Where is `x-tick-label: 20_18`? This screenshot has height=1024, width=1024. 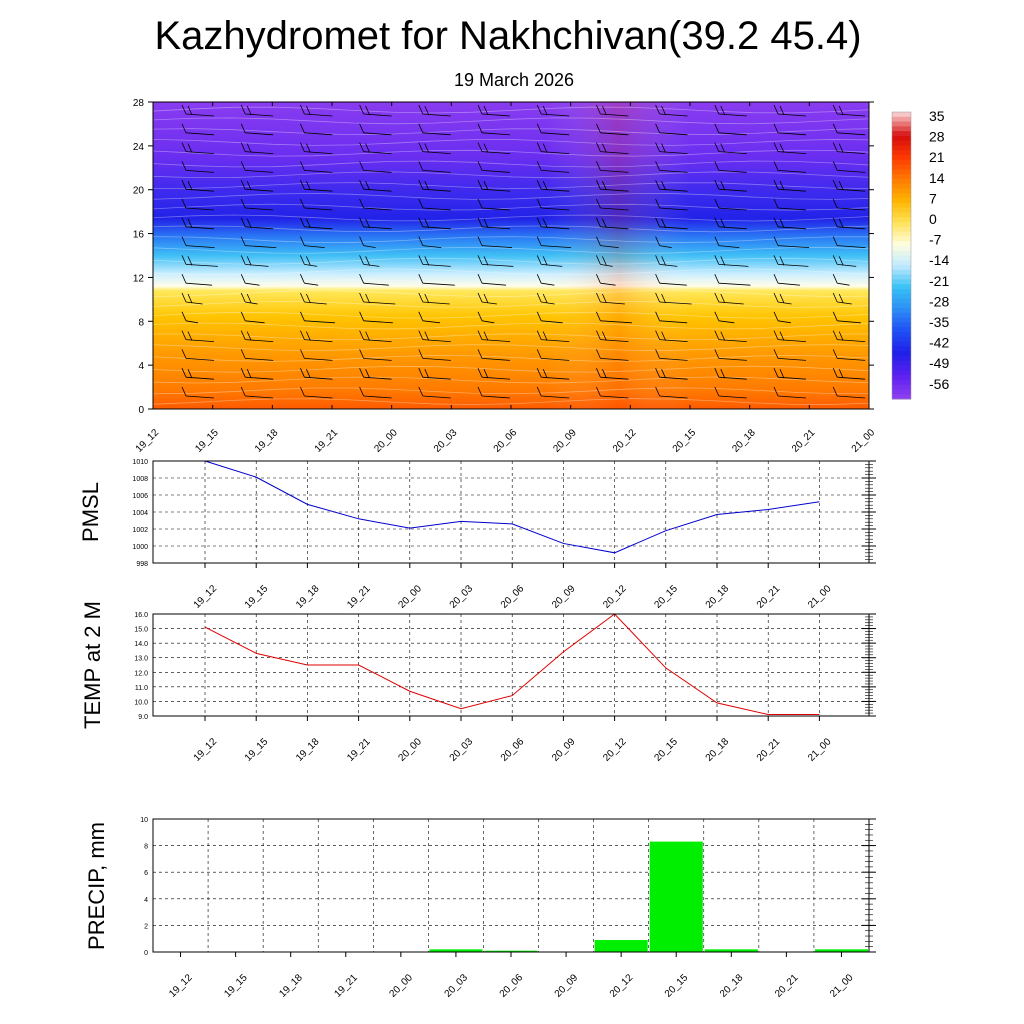 x-tick-label: 20_18 is located at coordinates (732, 986).